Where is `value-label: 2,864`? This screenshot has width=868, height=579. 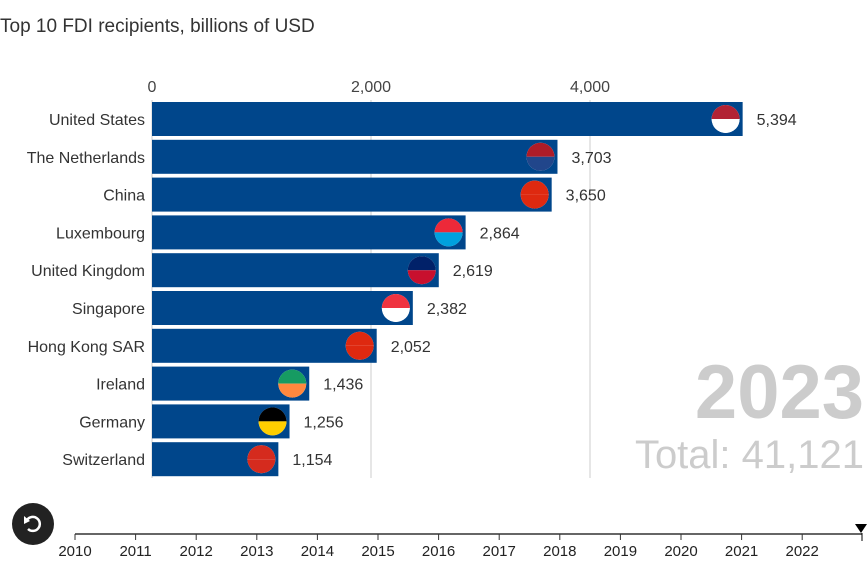
value-label: 2,864 is located at coordinates (500, 233).